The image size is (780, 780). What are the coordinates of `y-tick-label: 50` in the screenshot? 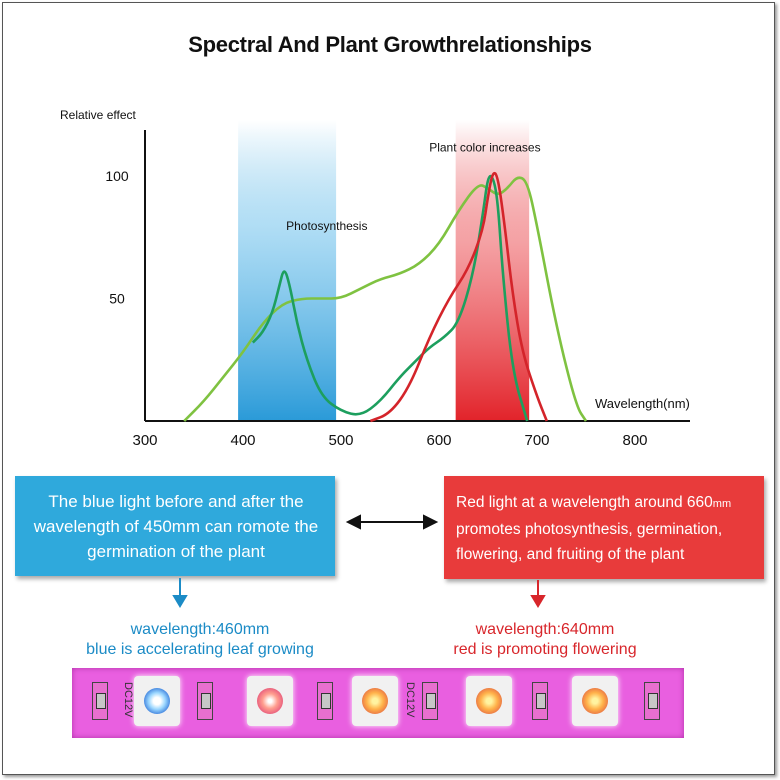 It's located at (117, 299).